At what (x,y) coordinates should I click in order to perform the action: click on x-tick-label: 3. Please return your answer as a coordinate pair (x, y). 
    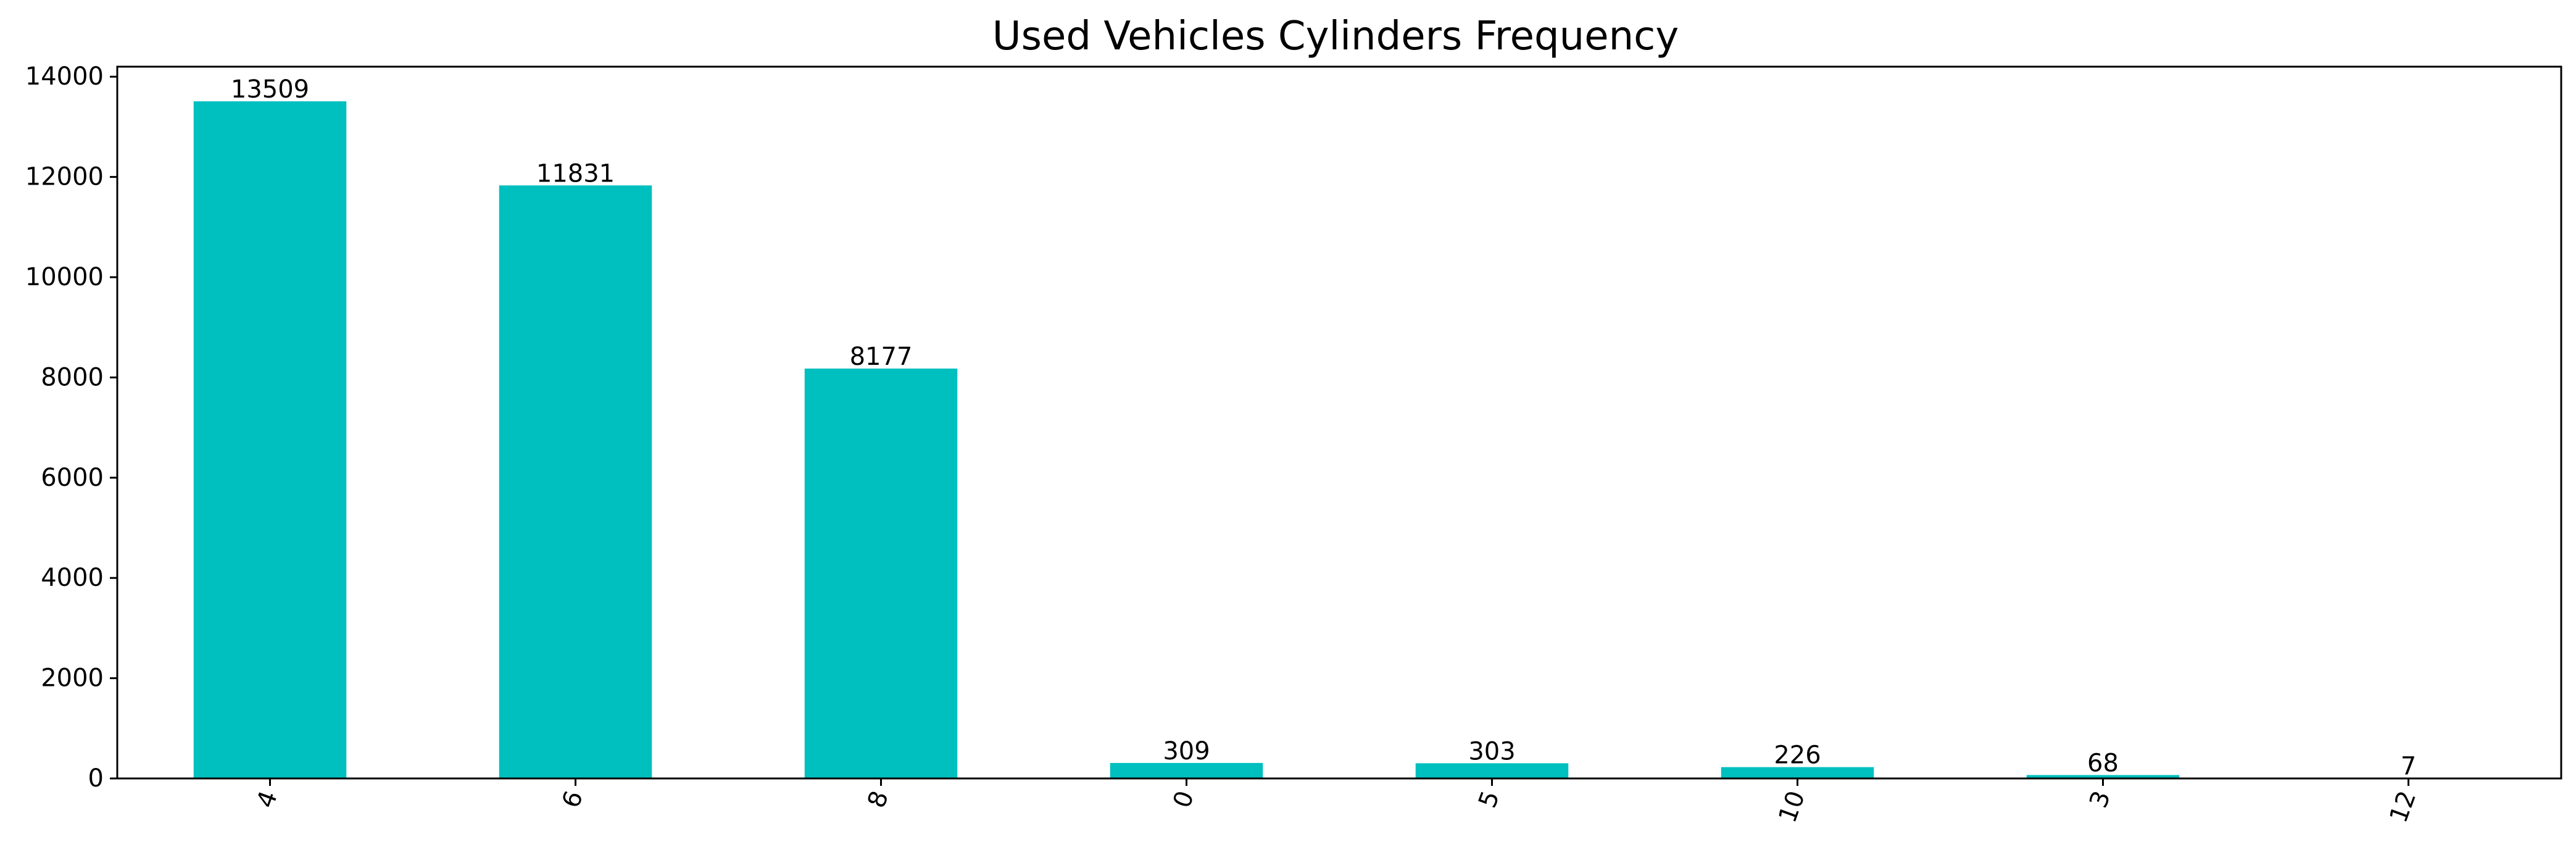
    Looking at the image, I should click on (2100, 799).